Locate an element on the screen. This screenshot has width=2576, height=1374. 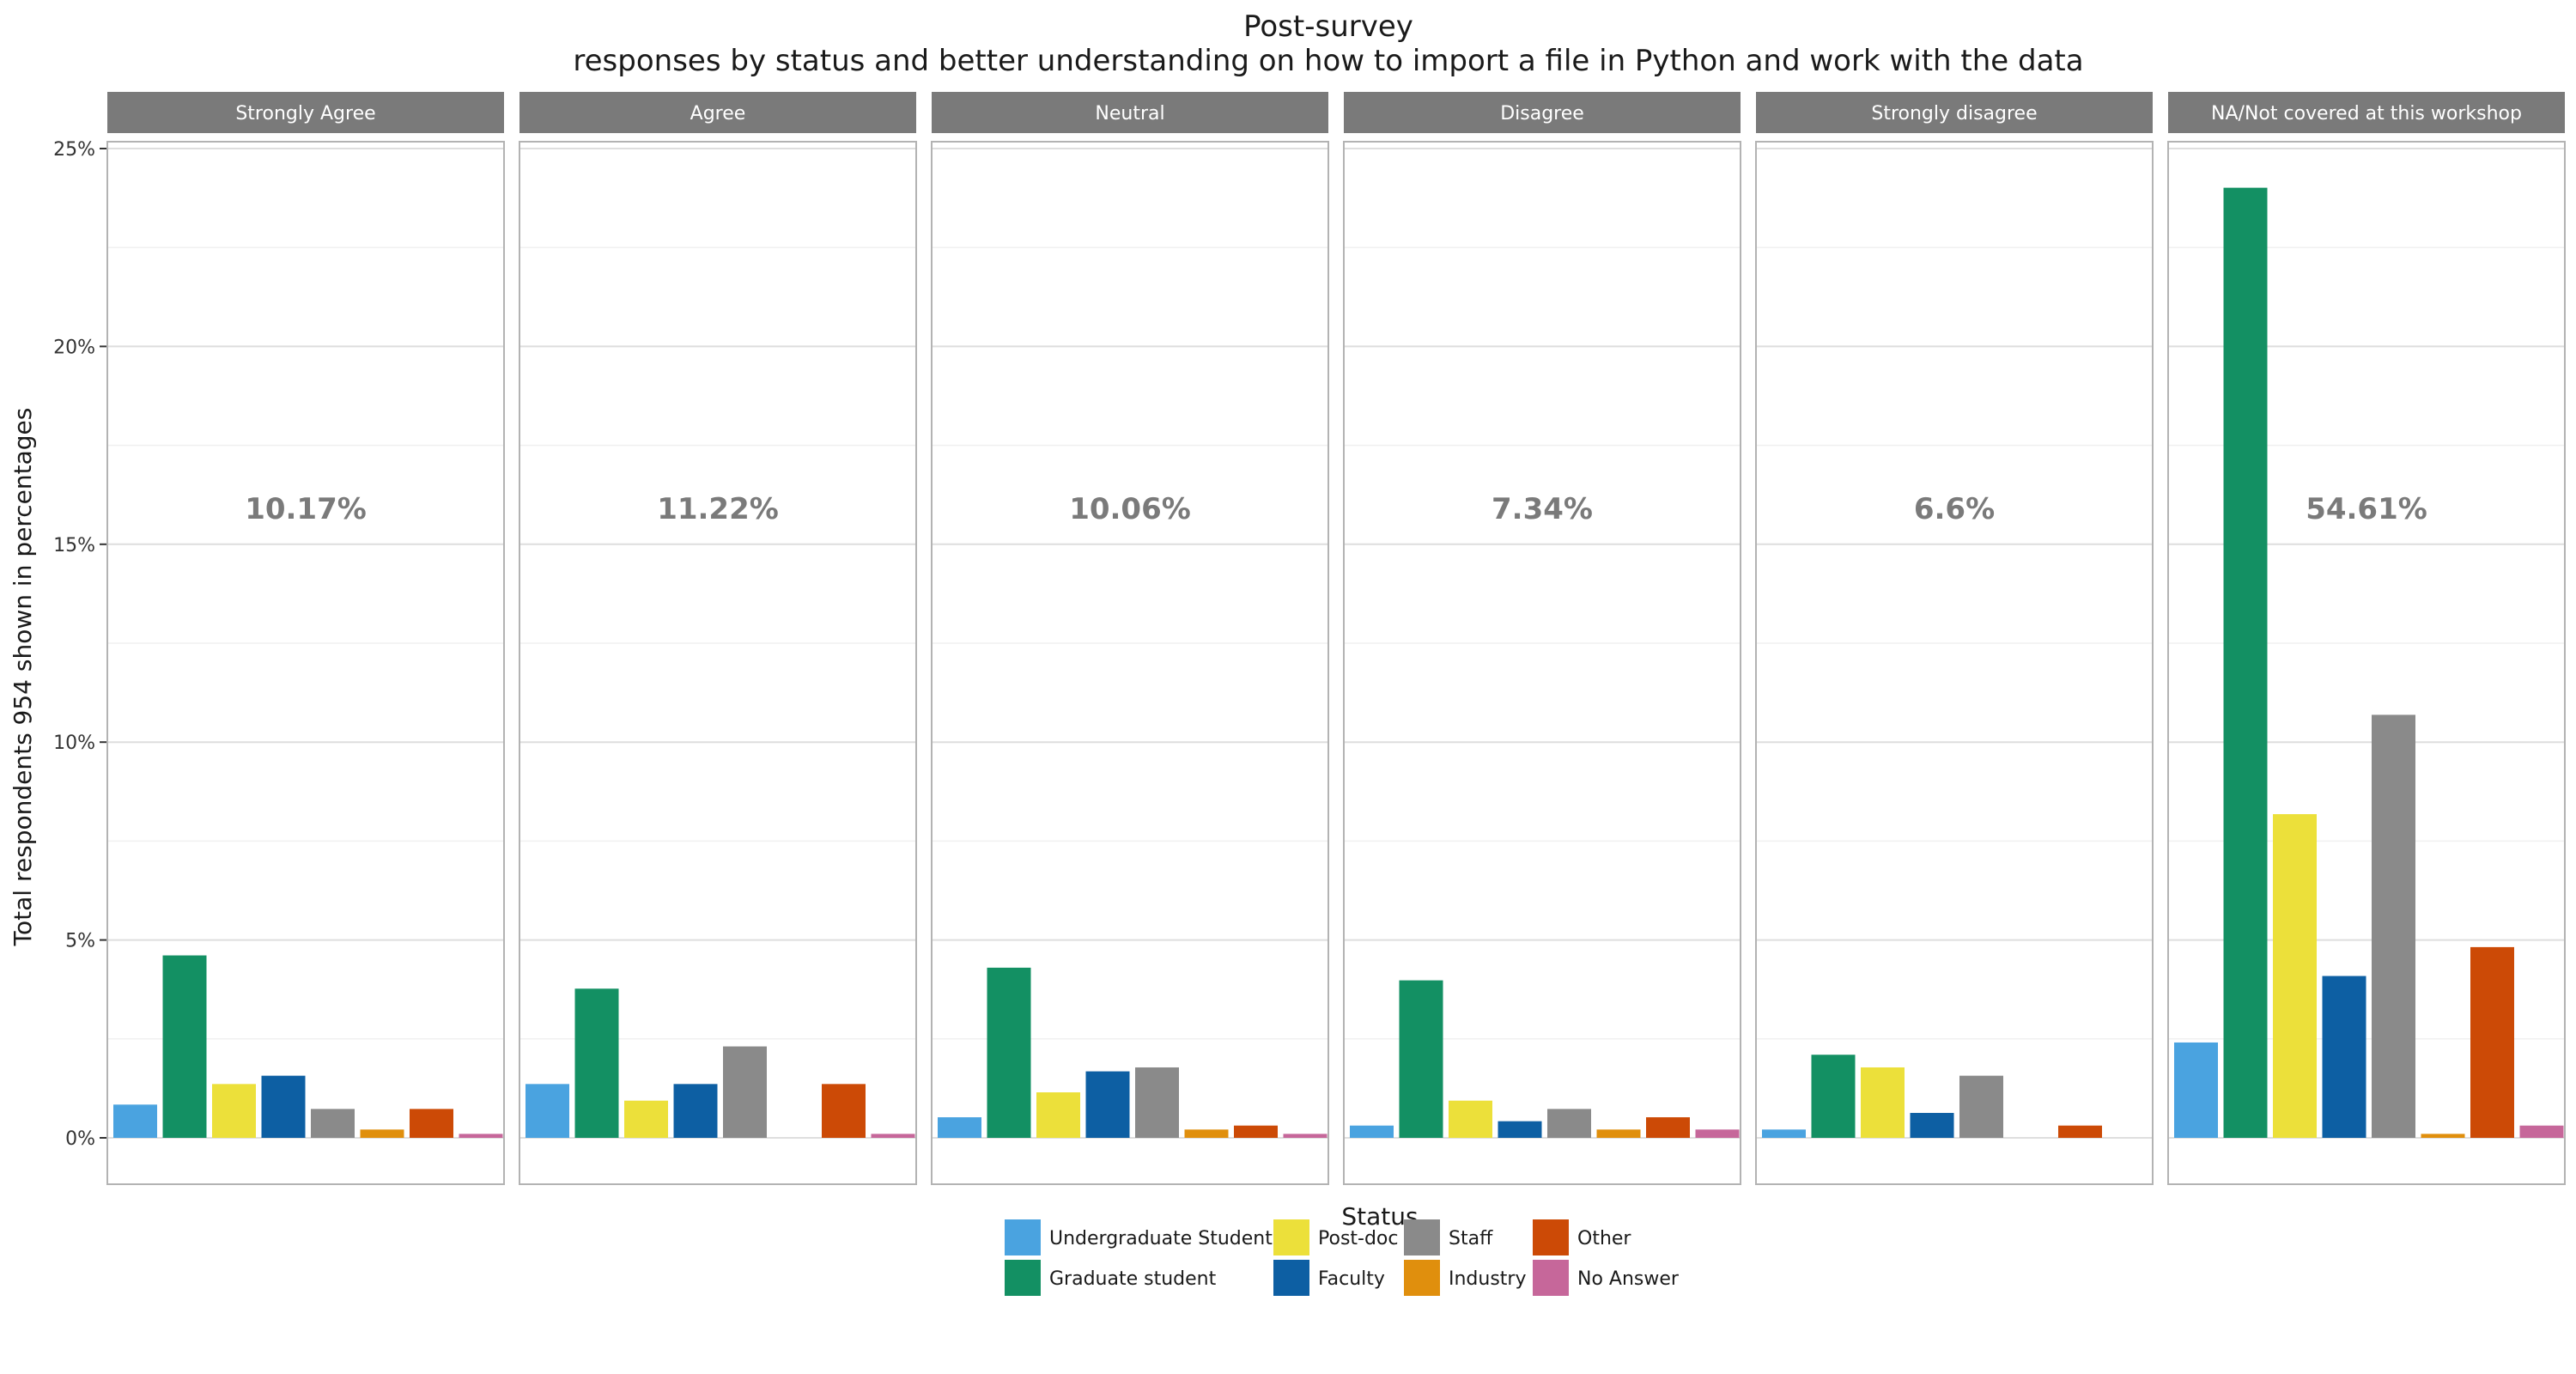
legend-label: Faculty is located at coordinates (1352, 1279).